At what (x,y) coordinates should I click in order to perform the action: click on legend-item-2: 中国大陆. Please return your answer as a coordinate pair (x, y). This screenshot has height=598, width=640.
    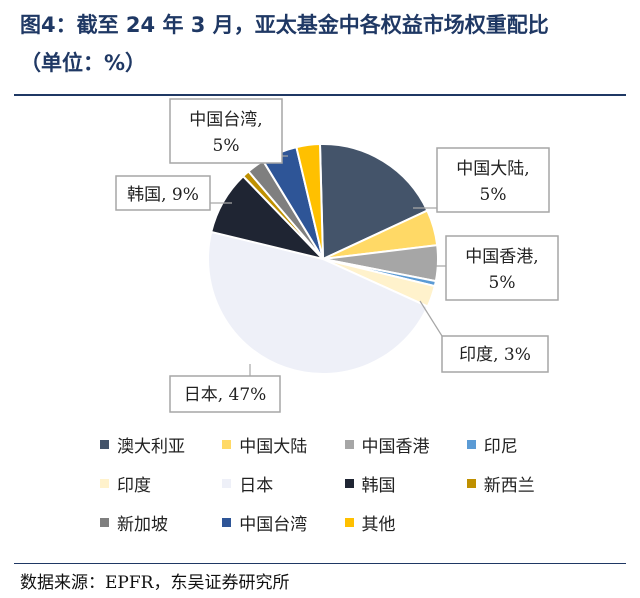
    Looking at the image, I should click on (277, 444).